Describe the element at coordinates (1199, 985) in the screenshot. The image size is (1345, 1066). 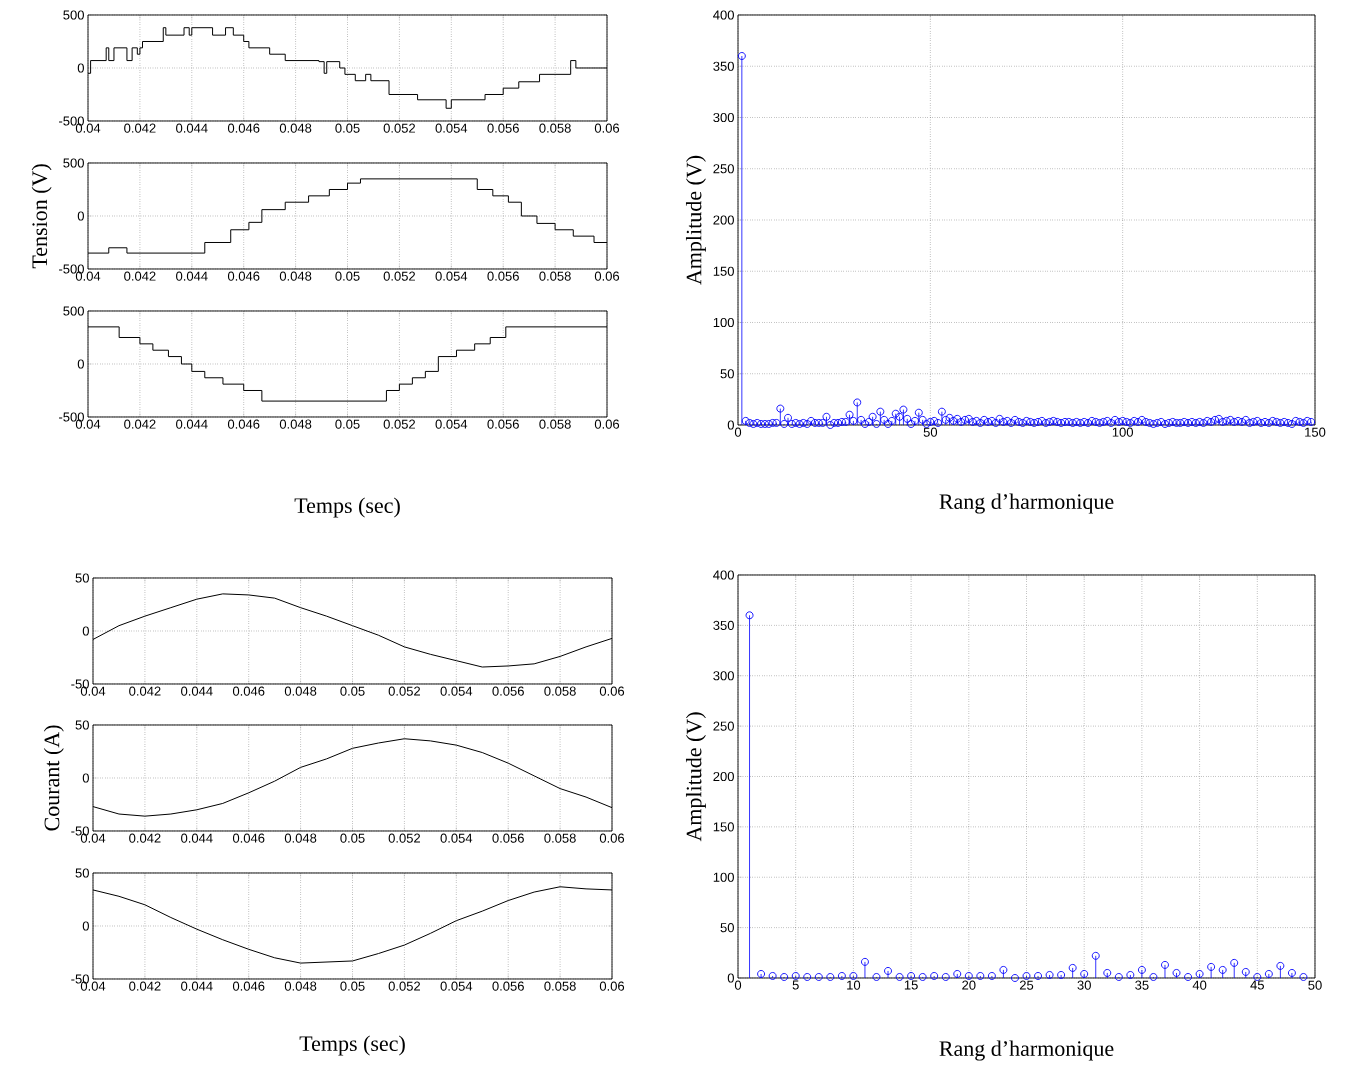
I see `x-tick-label: 40` at that location.